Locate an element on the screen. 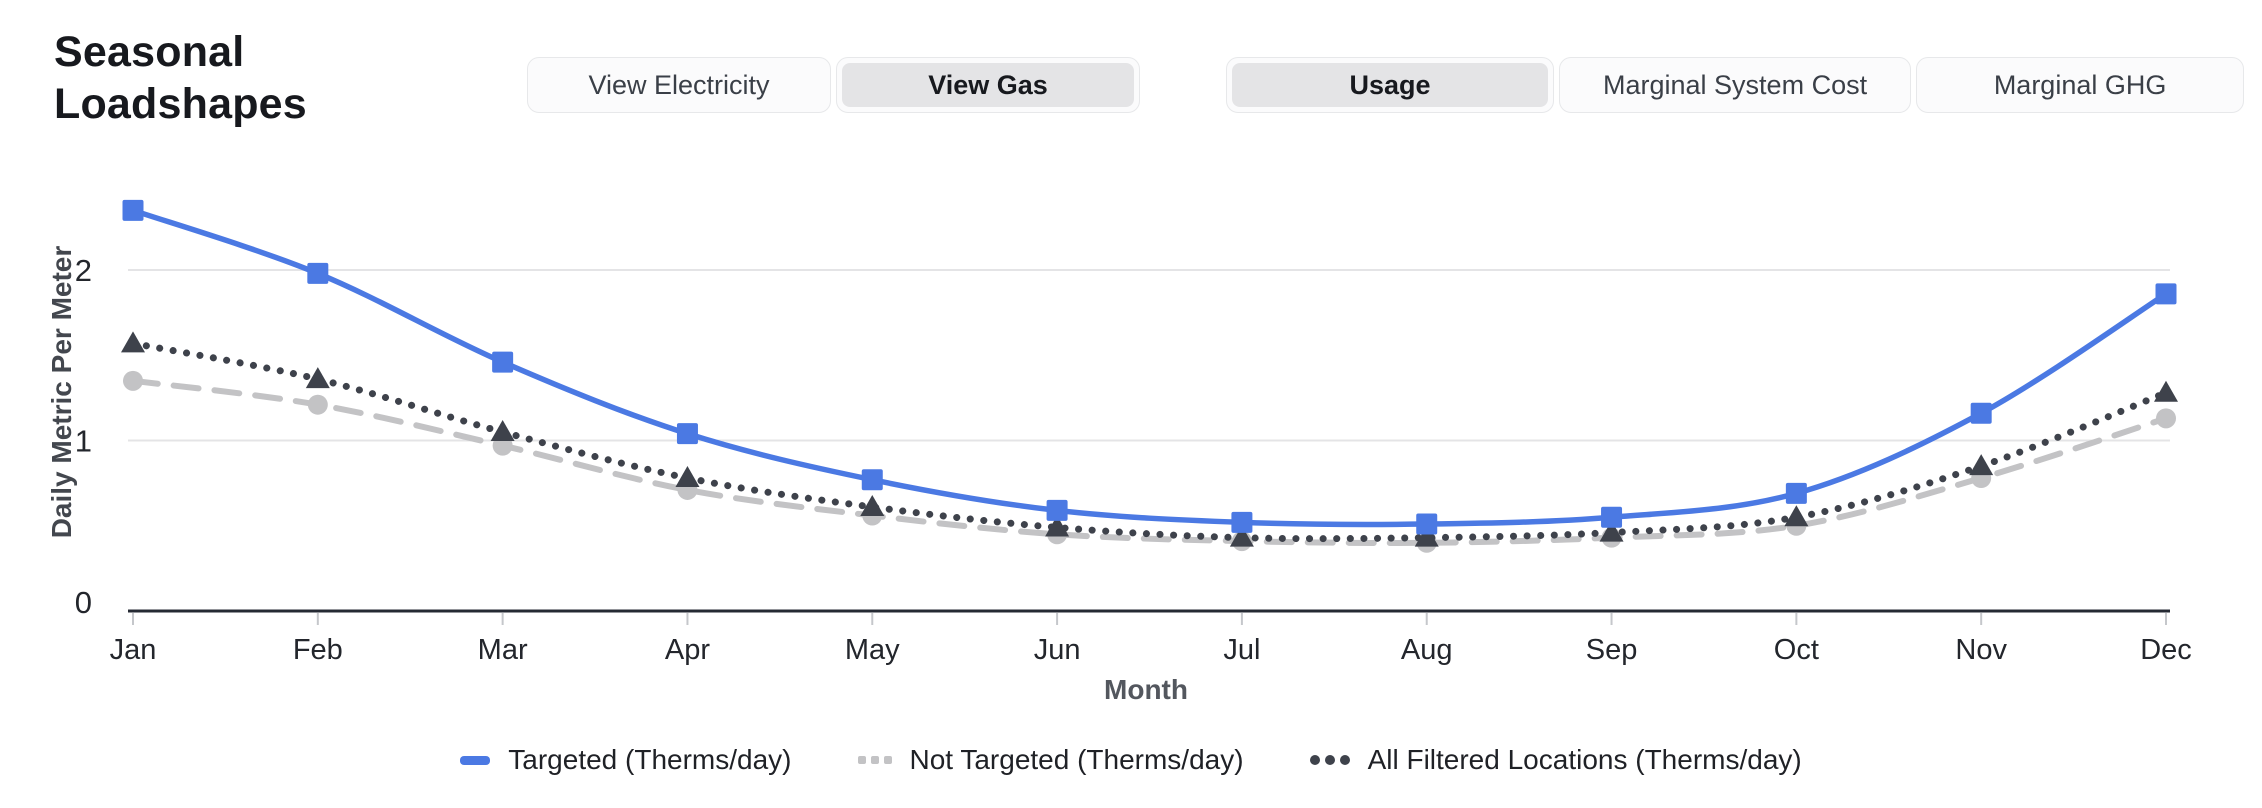 Image resolution: width=2262 pixels, height=808 pixels. svg-text: Oct is located at coordinates (1796, 650).